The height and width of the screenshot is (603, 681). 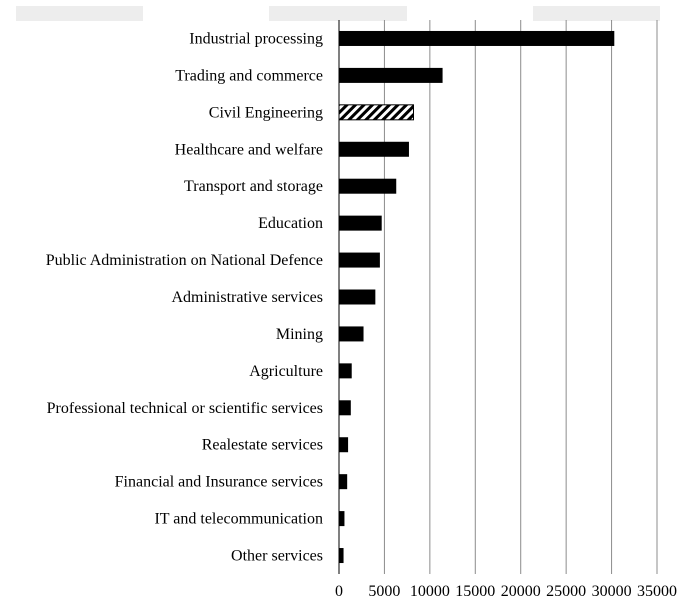 What do you see at coordinates (339, 591) in the screenshot?
I see `x-tick-label: 0` at bounding box center [339, 591].